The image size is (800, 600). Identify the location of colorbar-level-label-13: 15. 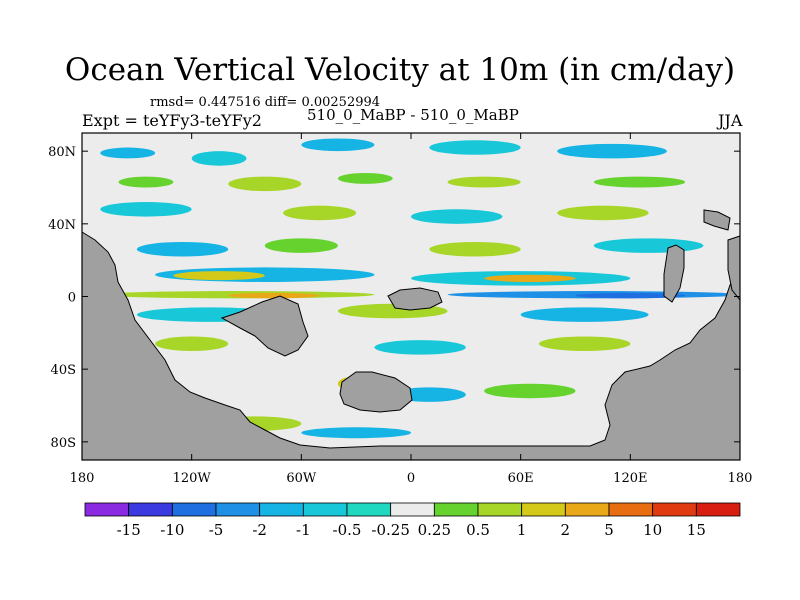
(696, 530).